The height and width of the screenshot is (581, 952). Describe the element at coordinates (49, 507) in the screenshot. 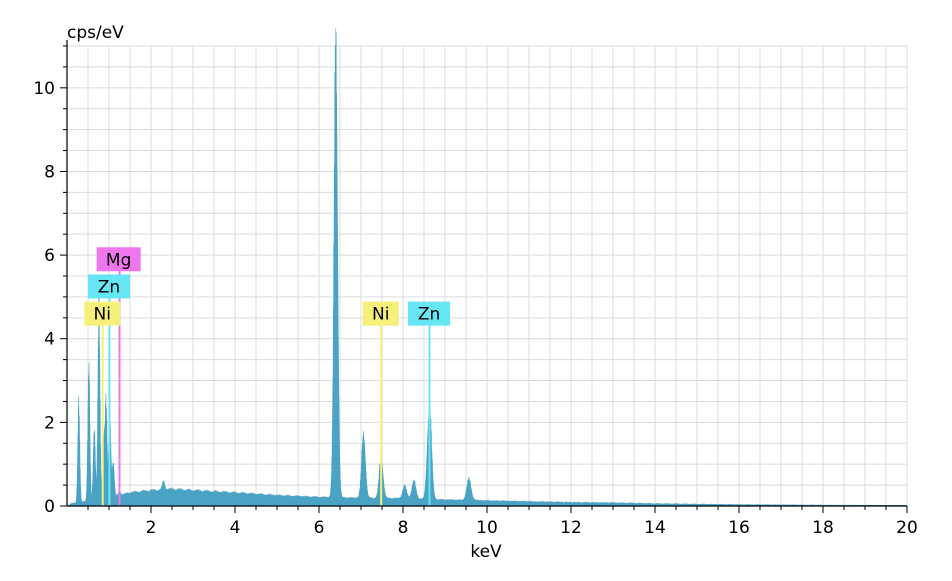

I see `y-tick-label: 0` at that location.